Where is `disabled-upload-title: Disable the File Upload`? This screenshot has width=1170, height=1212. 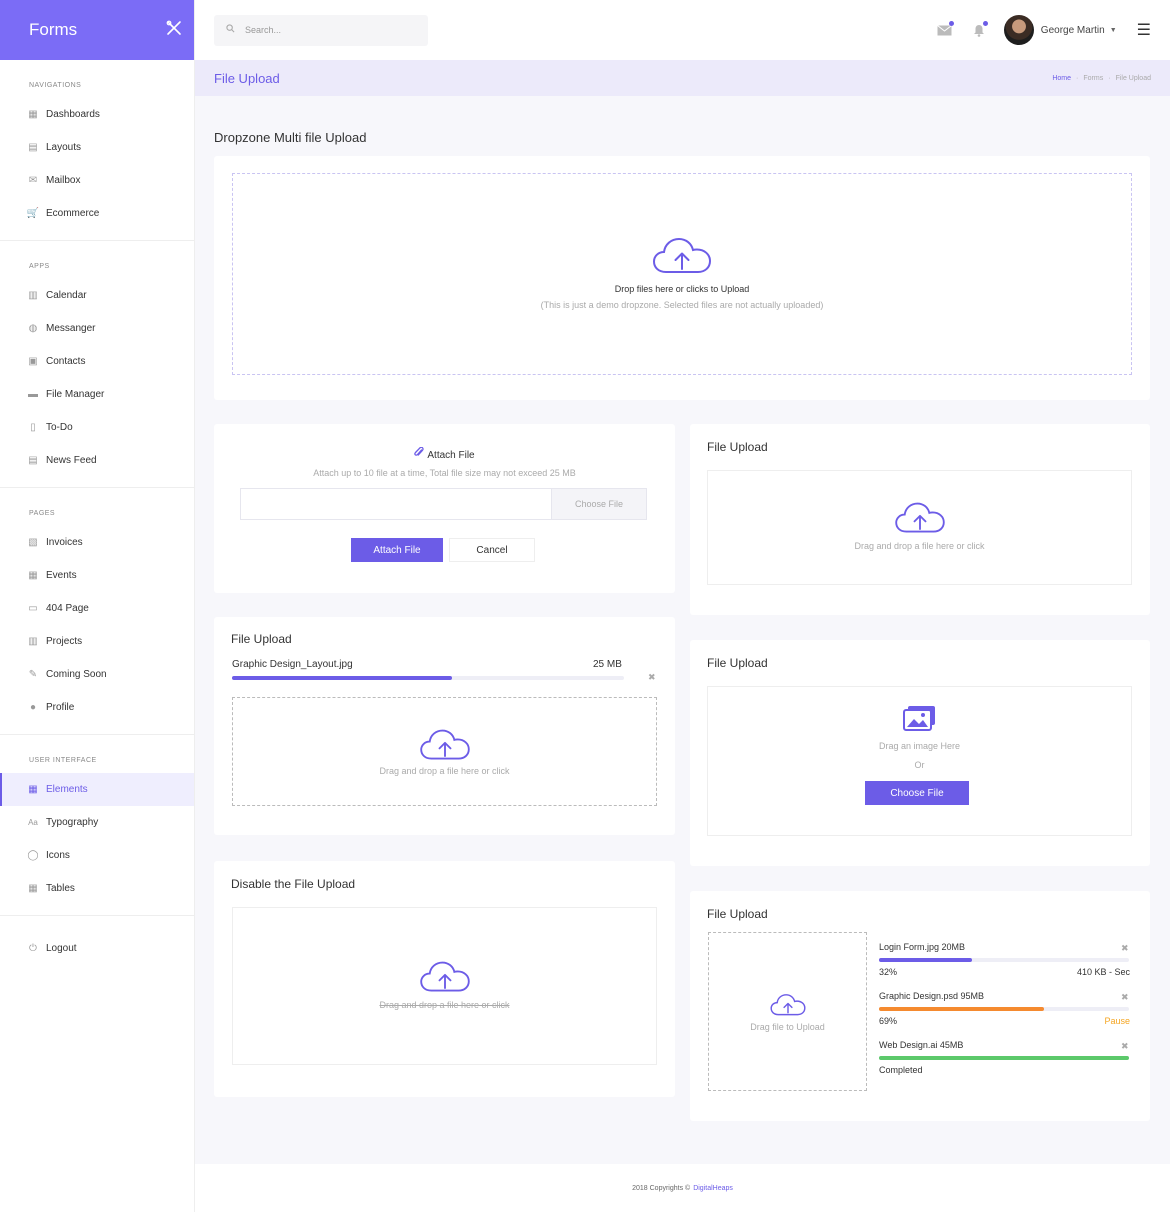
disabled-upload-title: Disable the File Upload is located at coordinates (293, 884).